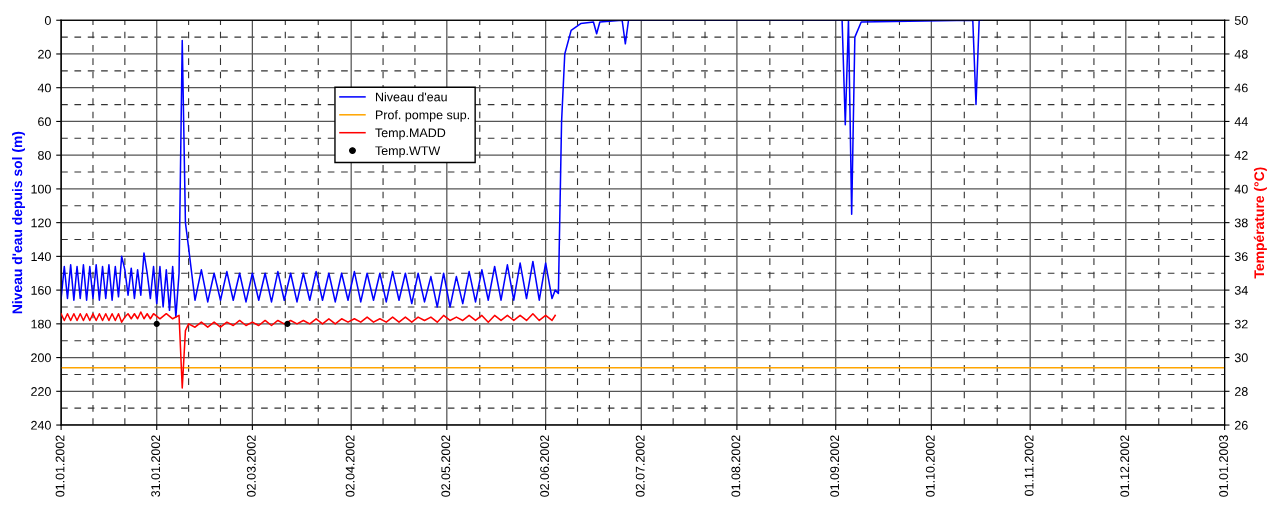  What do you see at coordinates (1241, 324) in the screenshot?
I see `y2-tick-label: 32` at bounding box center [1241, 324].